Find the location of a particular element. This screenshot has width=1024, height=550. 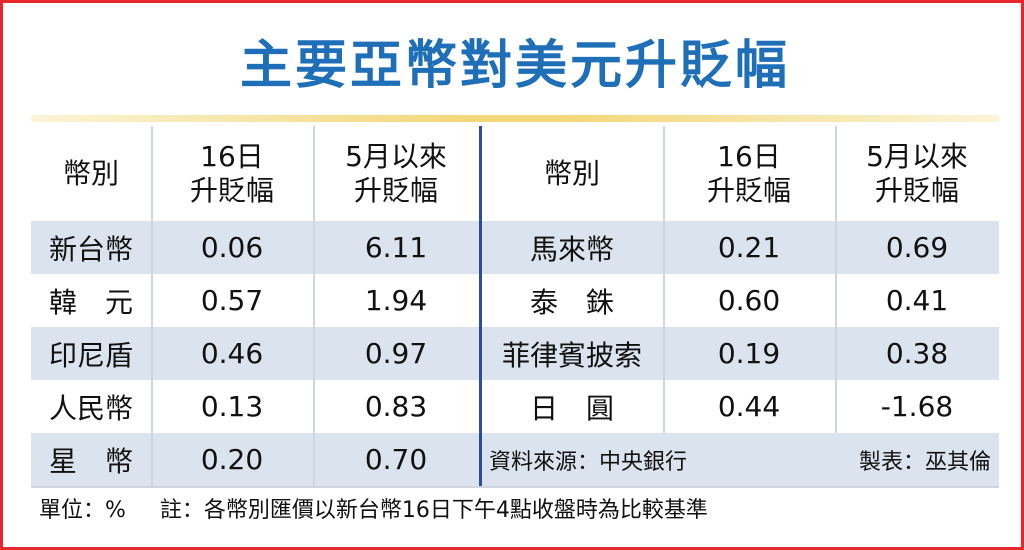

day16-value: 0.57 is located at coordinates (232, 300).